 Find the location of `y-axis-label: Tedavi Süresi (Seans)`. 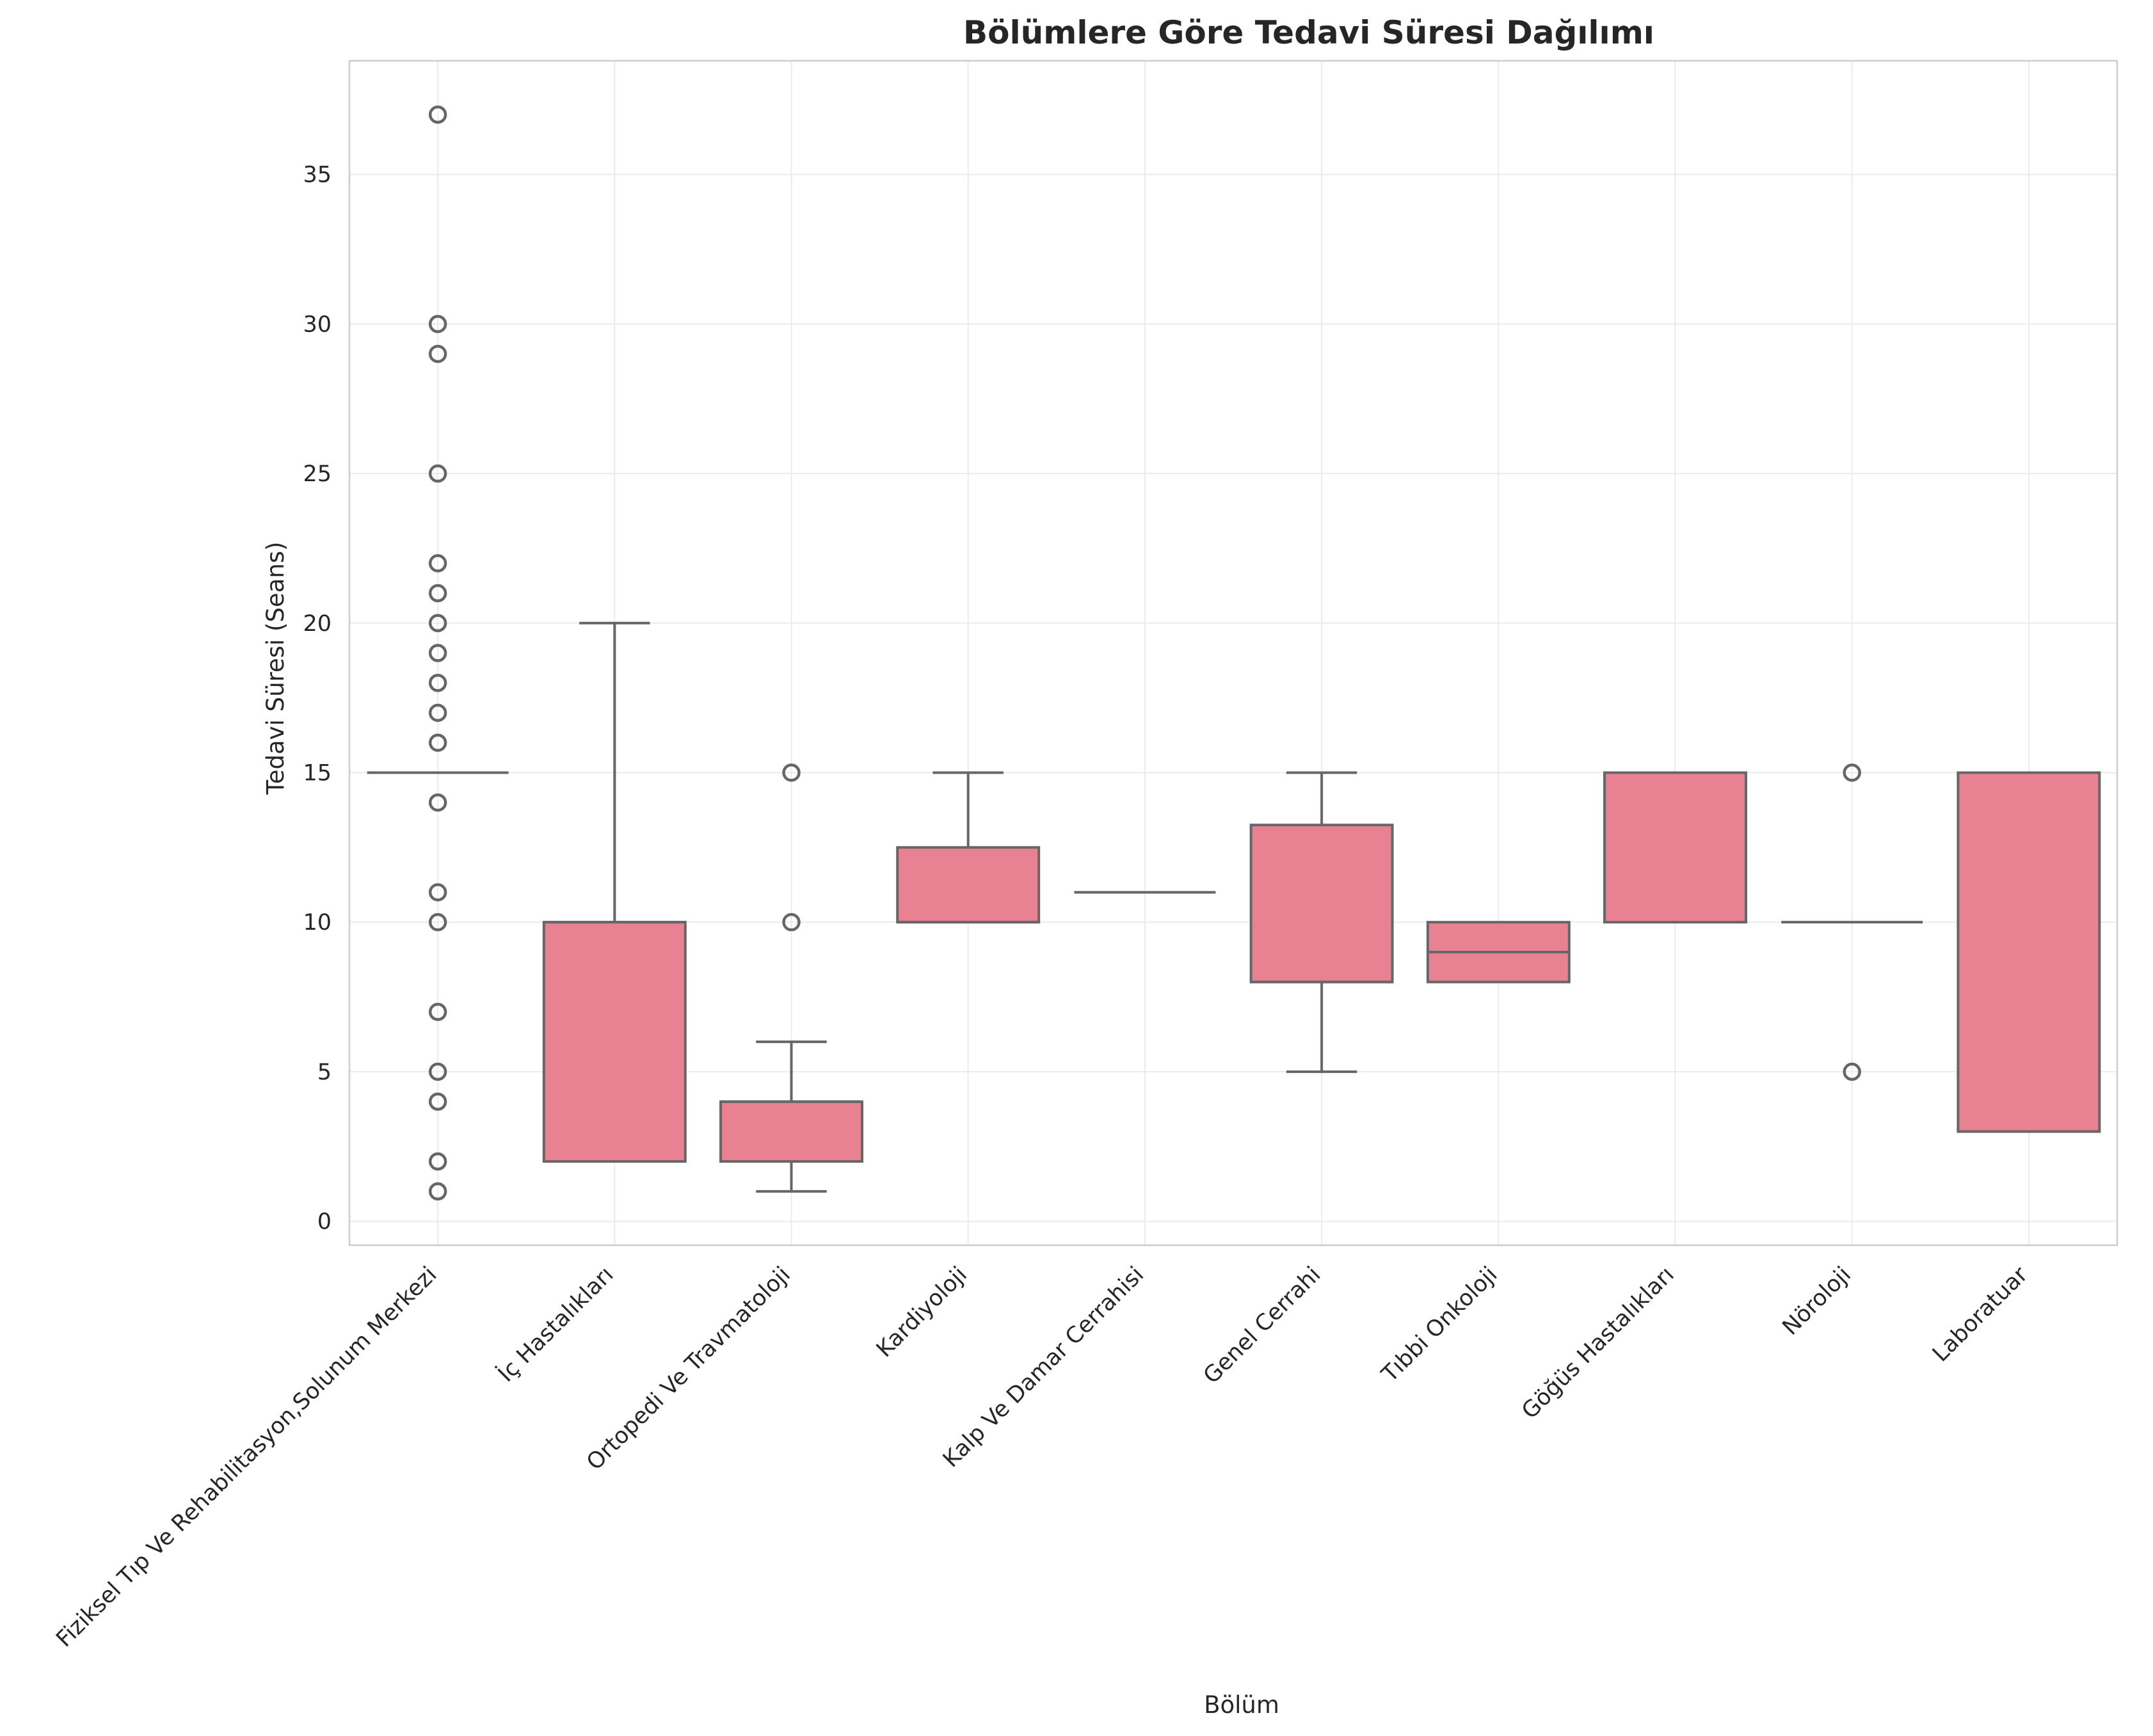

y-axis-label: Tedavi Süresi (Seans) is located at coordinates (275, 668).